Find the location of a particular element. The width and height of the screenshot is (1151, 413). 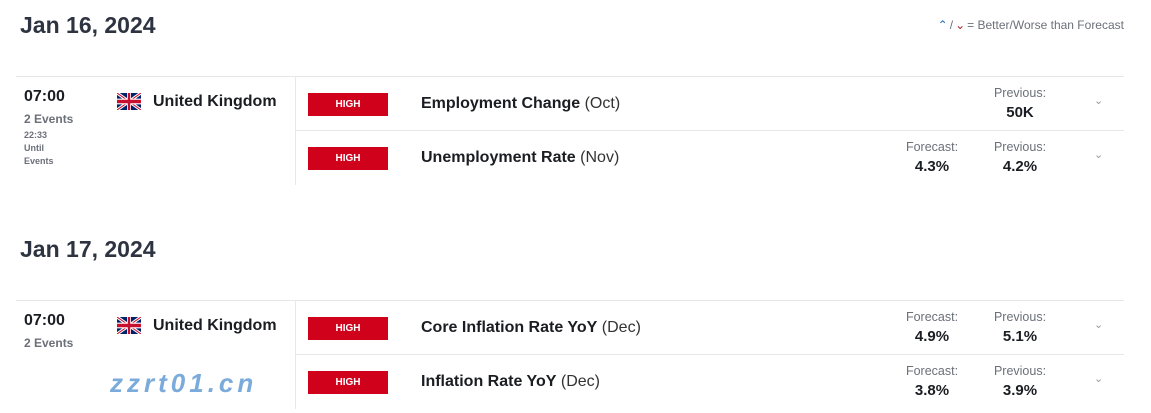

legend-text: = Better/Worse than Forecast is located at coordinates (1045, 25).